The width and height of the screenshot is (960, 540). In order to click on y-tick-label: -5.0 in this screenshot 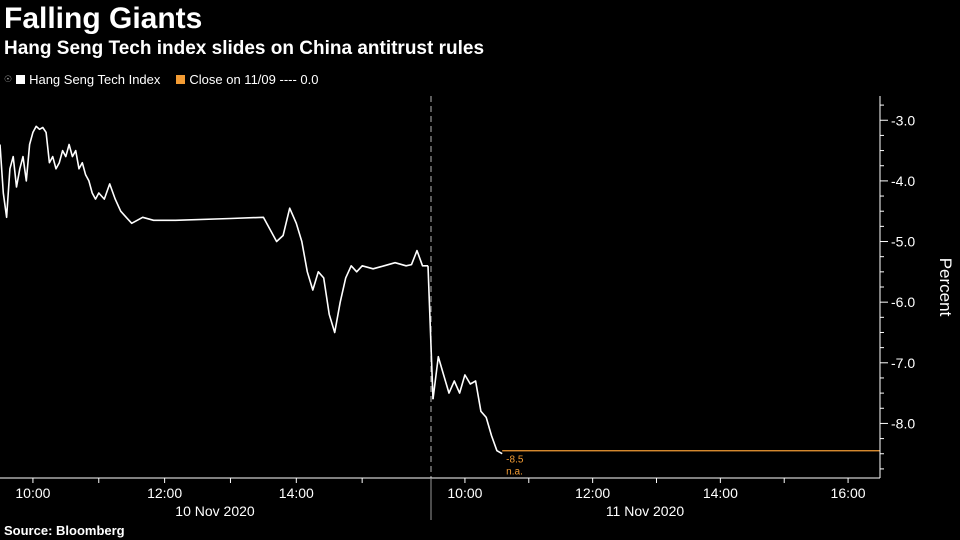, I will do `click(903, 242)`.